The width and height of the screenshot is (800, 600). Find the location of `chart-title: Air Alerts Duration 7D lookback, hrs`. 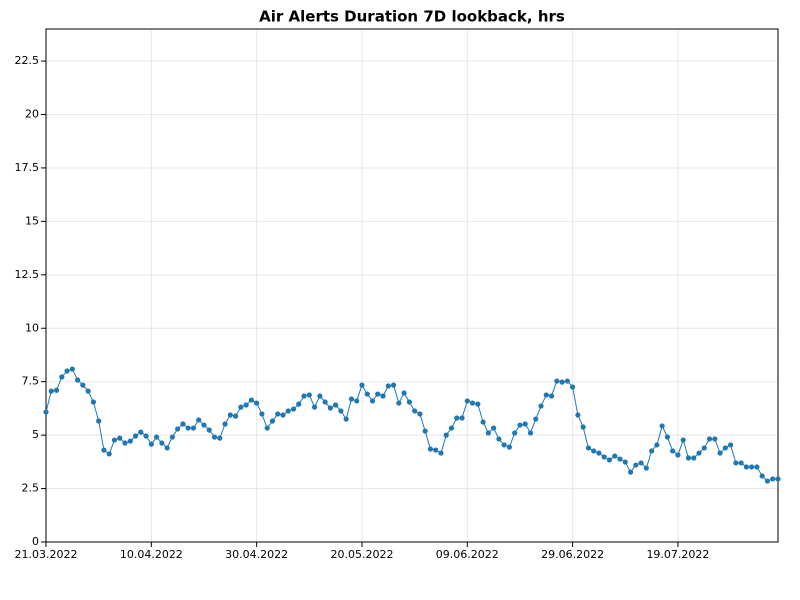

chart-title: Air Alerts Duration 7D lookback, hrs is located at coordinates (412, 17).